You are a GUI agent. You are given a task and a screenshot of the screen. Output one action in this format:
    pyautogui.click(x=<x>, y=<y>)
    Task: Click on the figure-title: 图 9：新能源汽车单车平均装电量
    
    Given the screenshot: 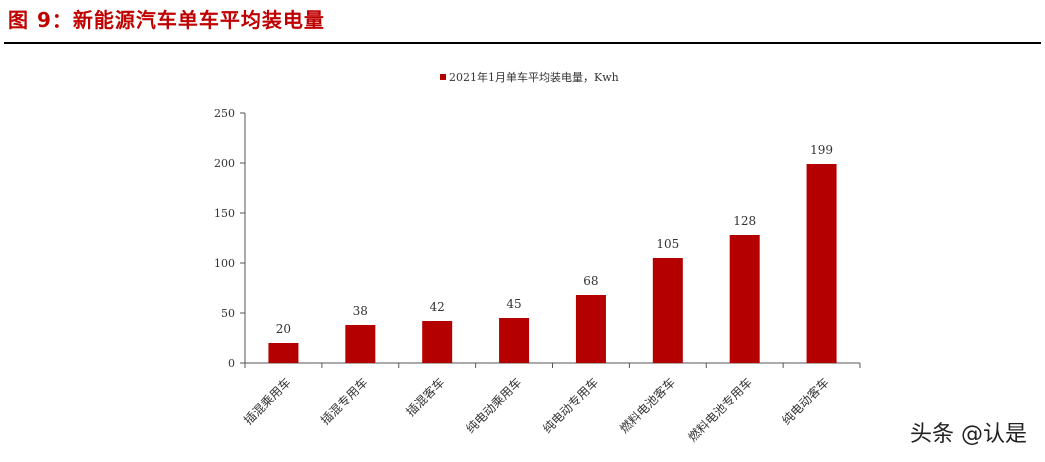 What is the action you would take?
    pyautogui.click(x=166, y=20)
    